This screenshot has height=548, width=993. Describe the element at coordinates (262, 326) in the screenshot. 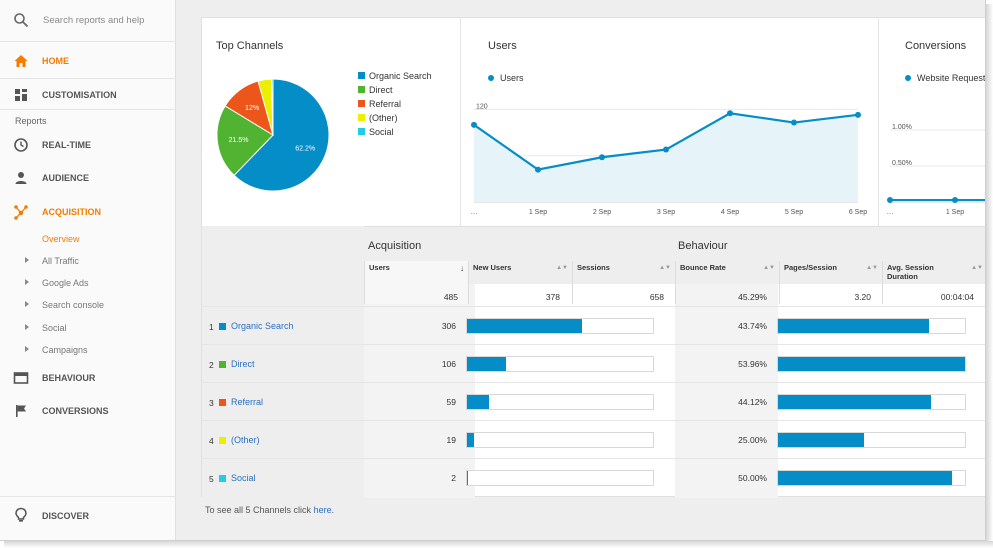

I see `channel-link: Organic Search` at that location.